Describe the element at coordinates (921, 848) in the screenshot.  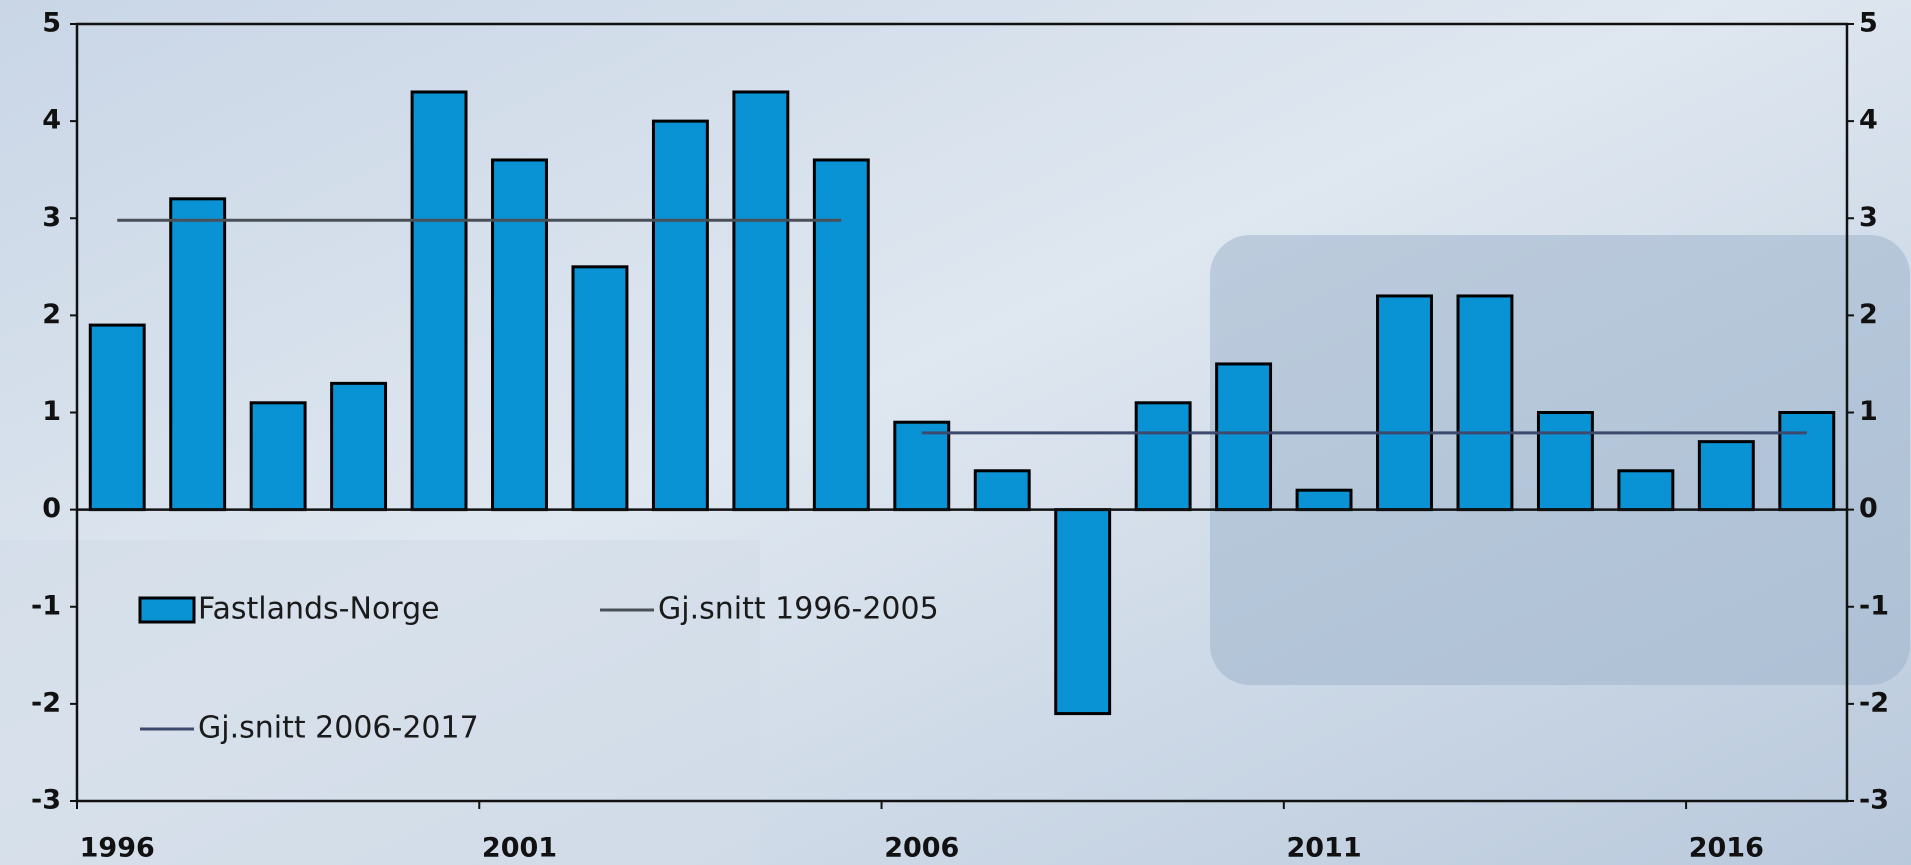
I see `x-tick-label: 2006` at that location.